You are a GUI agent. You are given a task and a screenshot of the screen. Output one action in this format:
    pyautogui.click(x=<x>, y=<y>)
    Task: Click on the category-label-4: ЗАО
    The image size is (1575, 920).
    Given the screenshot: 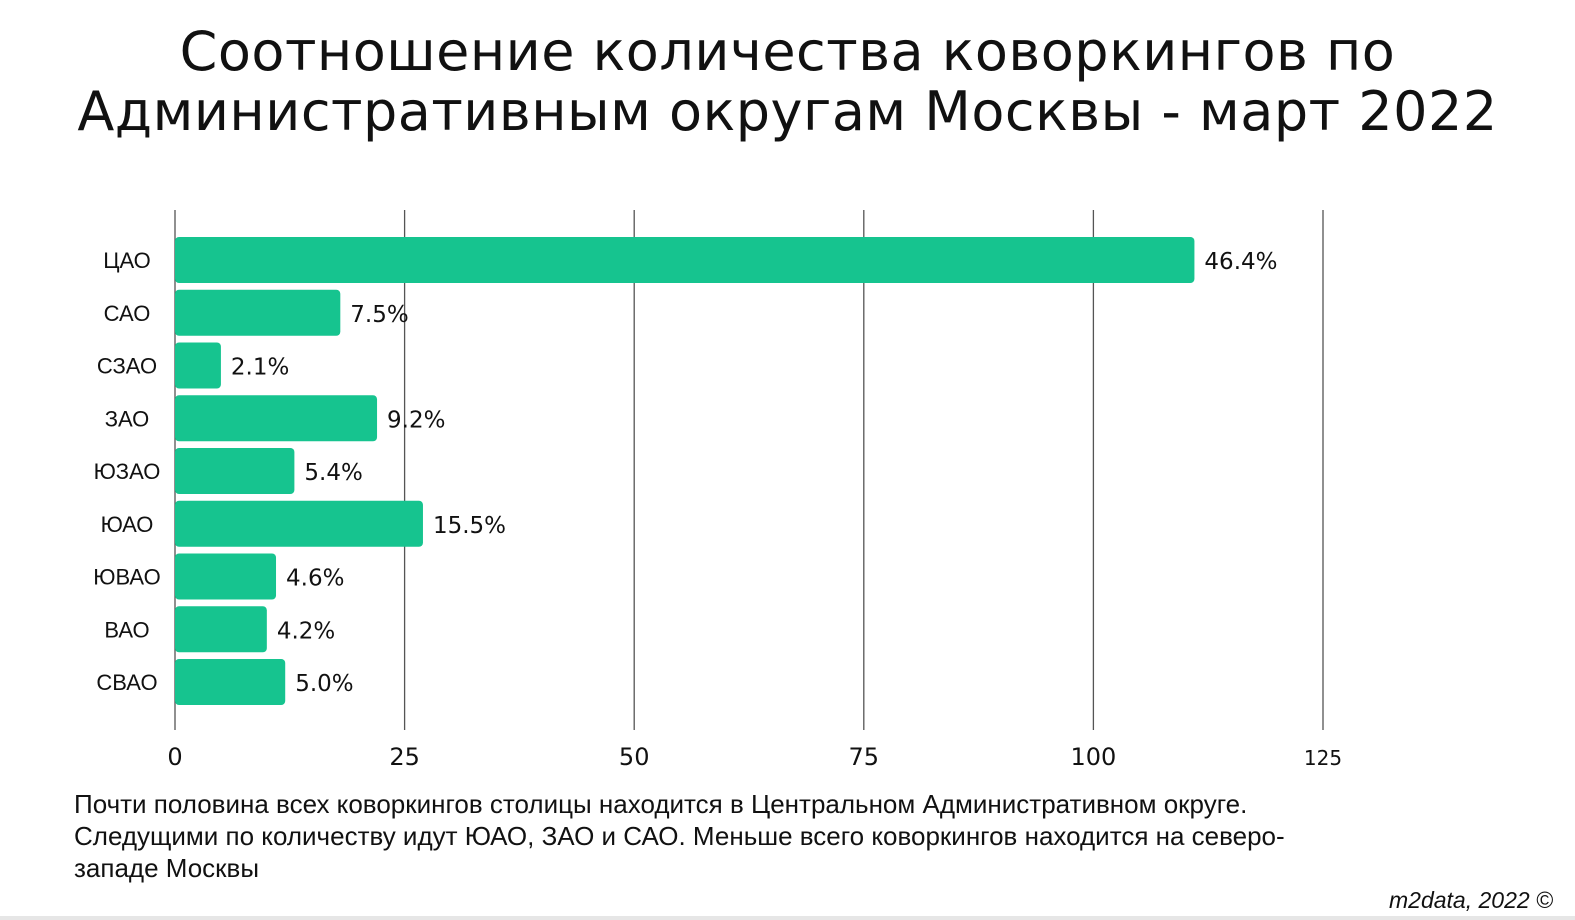 What is the action you would take?
    pyautogui.click(x=127, y=418)
    